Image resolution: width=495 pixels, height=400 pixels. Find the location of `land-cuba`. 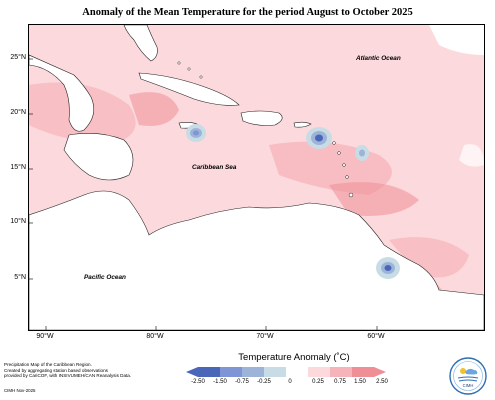

land-cuba is located at coordinates (189, 89).